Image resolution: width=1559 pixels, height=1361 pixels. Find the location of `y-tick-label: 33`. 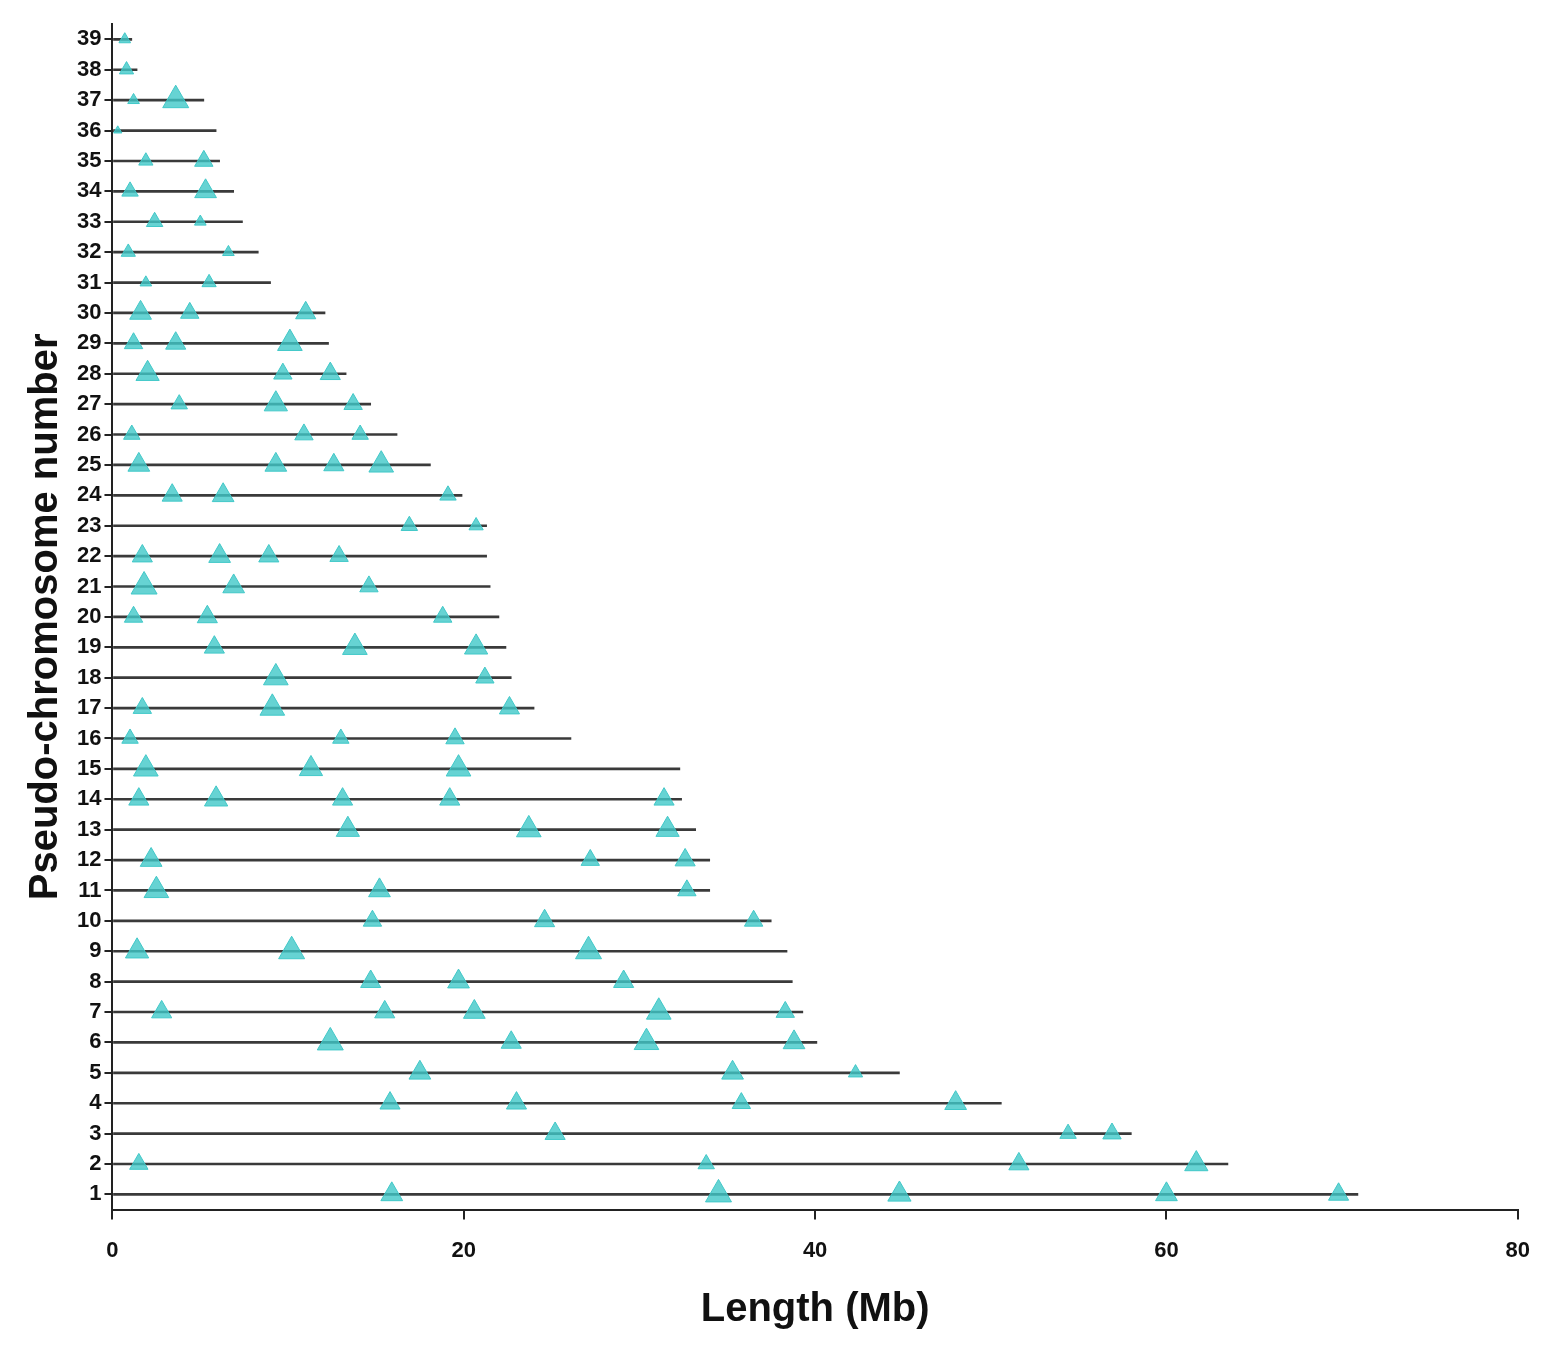

y-tick-label: 33 is located at coordinates (89, 220).